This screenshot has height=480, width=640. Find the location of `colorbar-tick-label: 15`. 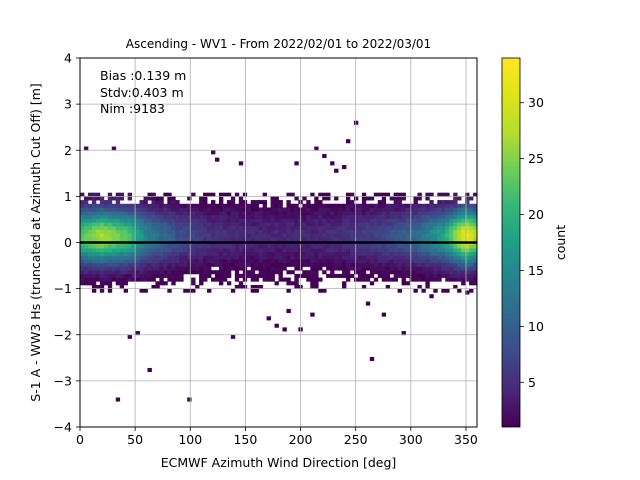

colorbar-tick-label: 15 is located at coordinates (536, 270).